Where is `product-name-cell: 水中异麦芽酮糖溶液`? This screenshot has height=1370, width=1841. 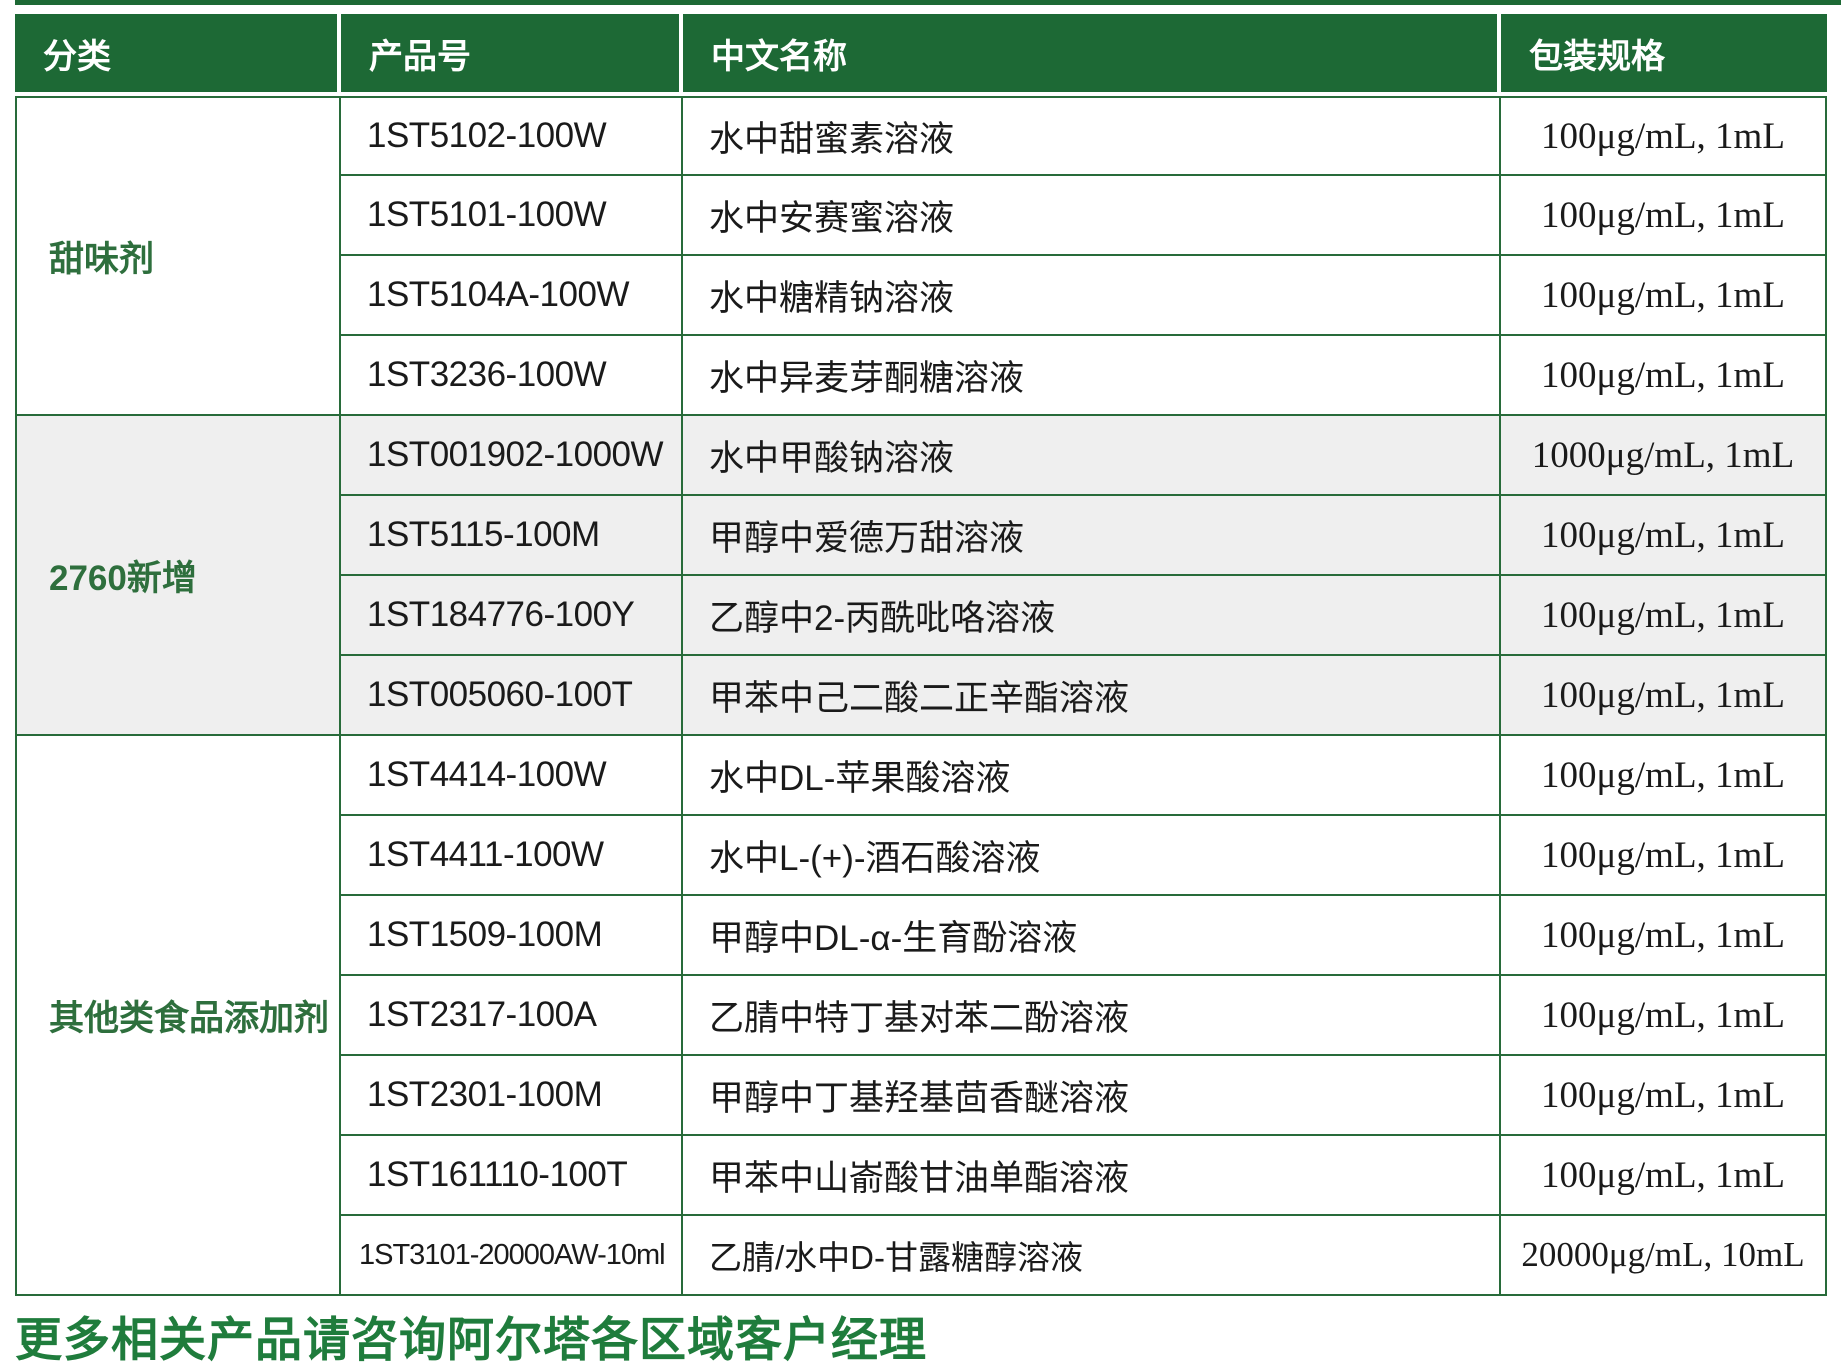 product-name-cell: 水中异麦芽酮糖溶液 is located at coordinates (1092, 376).